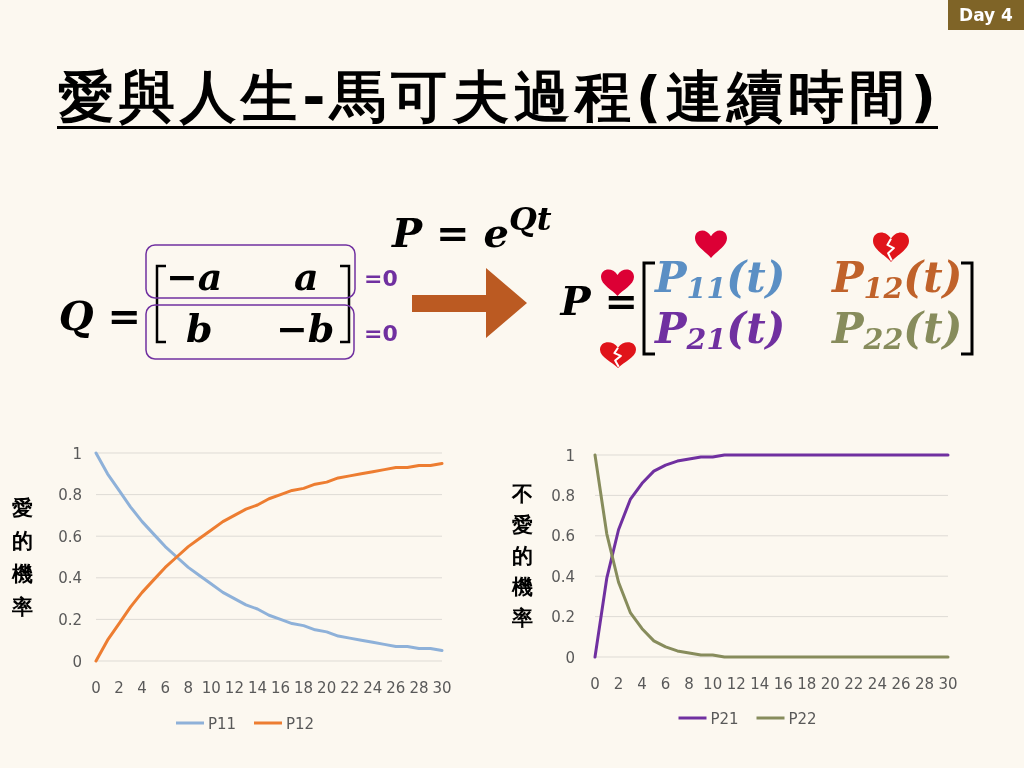  Describe the element at coordinates (21, 557) in the screenshot. I see `y-axis-title: 愛的機率` at that location.